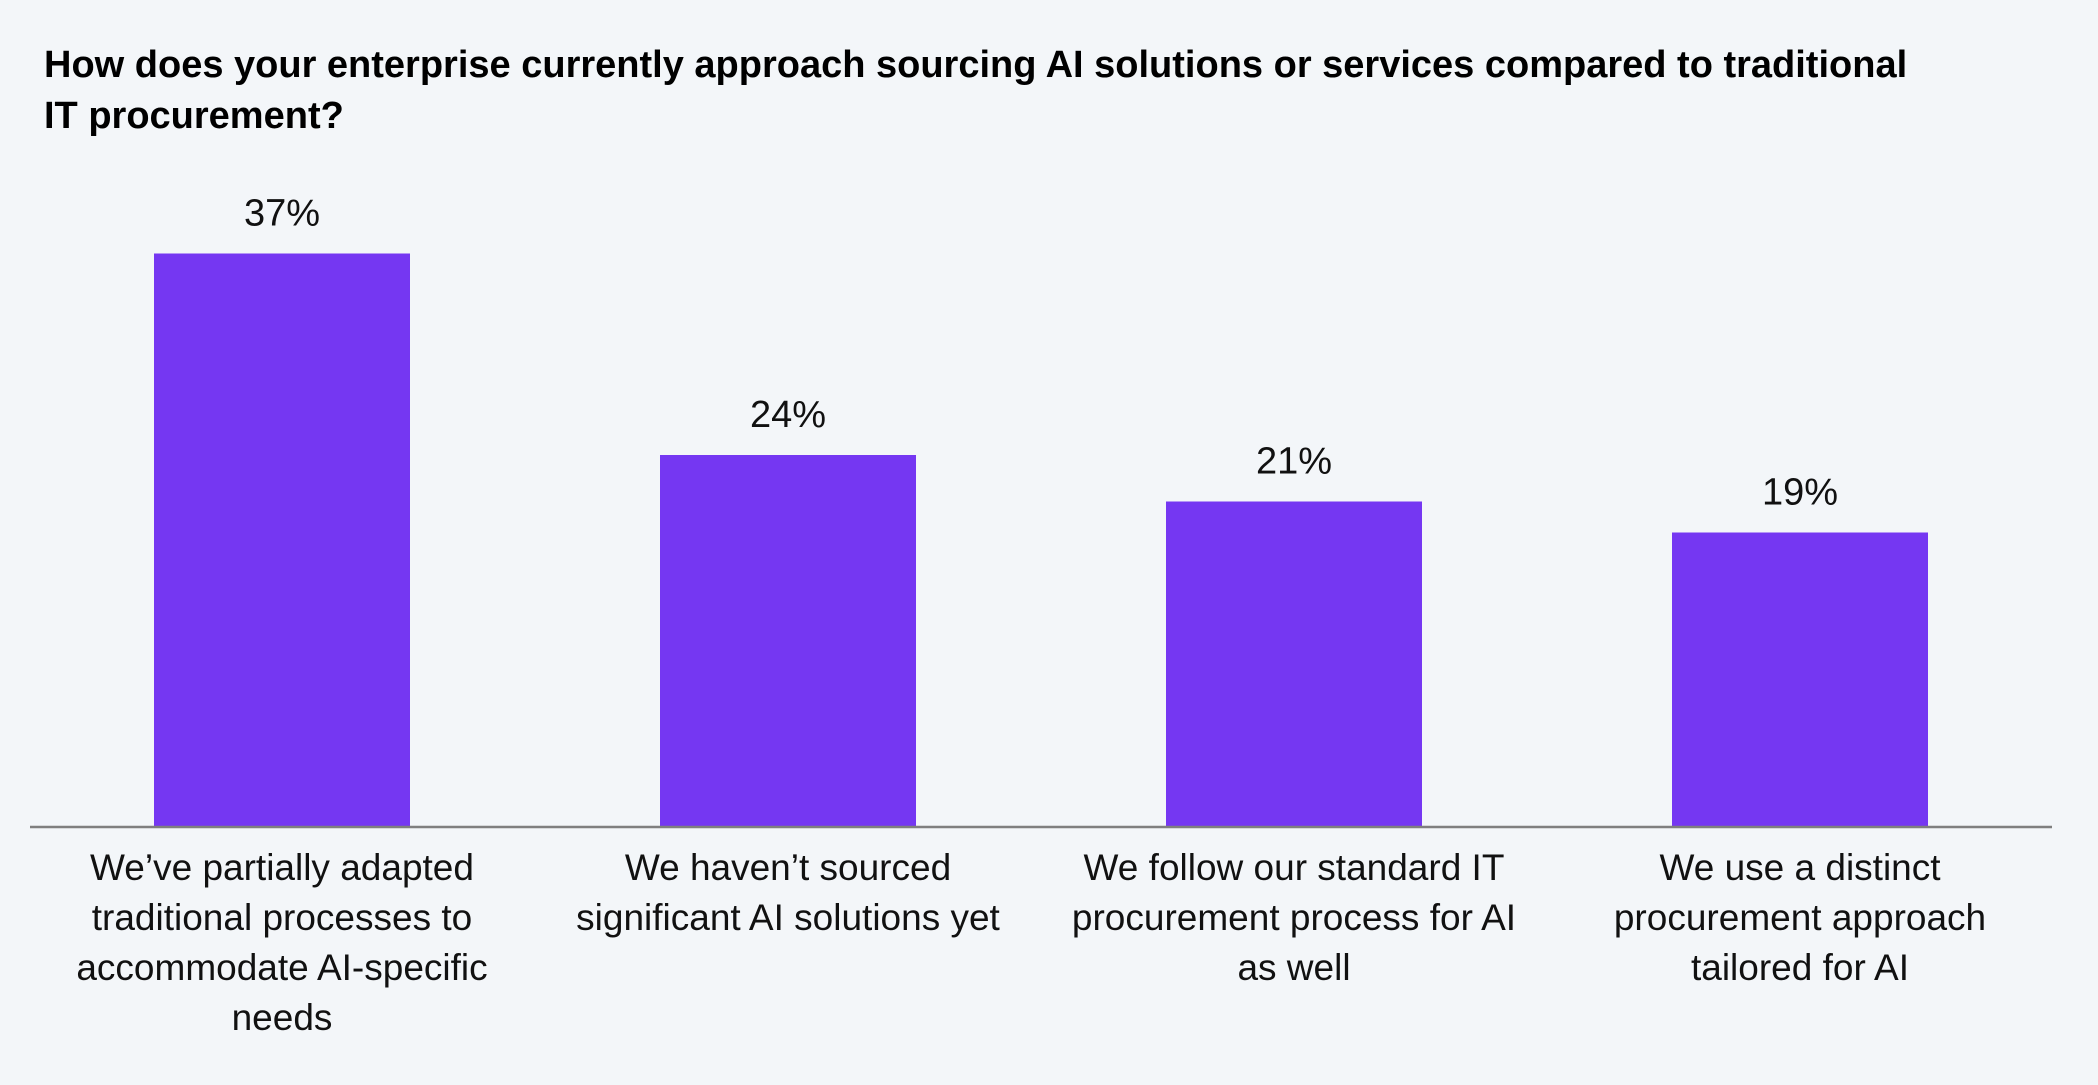 The width and height of the screenshot is (2098, 1085). I want to click on category-label-line: tailored for AI, so click(1800, 967).